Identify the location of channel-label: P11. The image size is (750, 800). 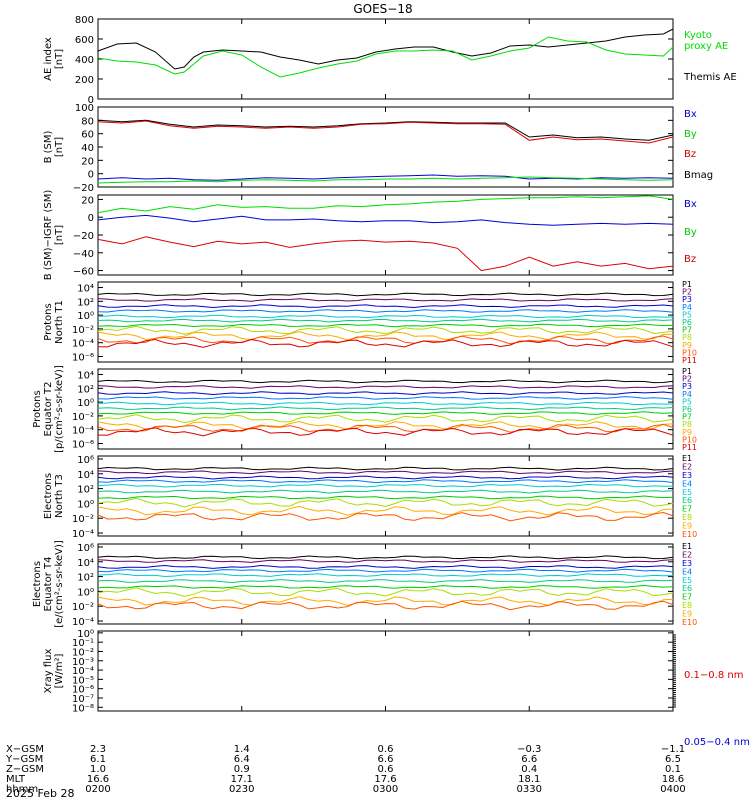
(689, 360).